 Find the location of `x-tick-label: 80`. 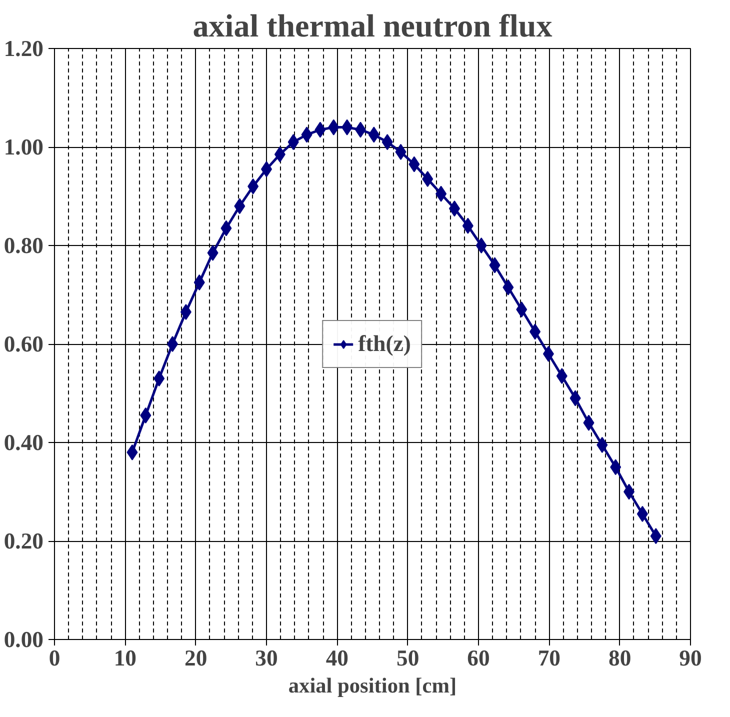

x-tick-label: 80 is located at coordinates (620, 658).